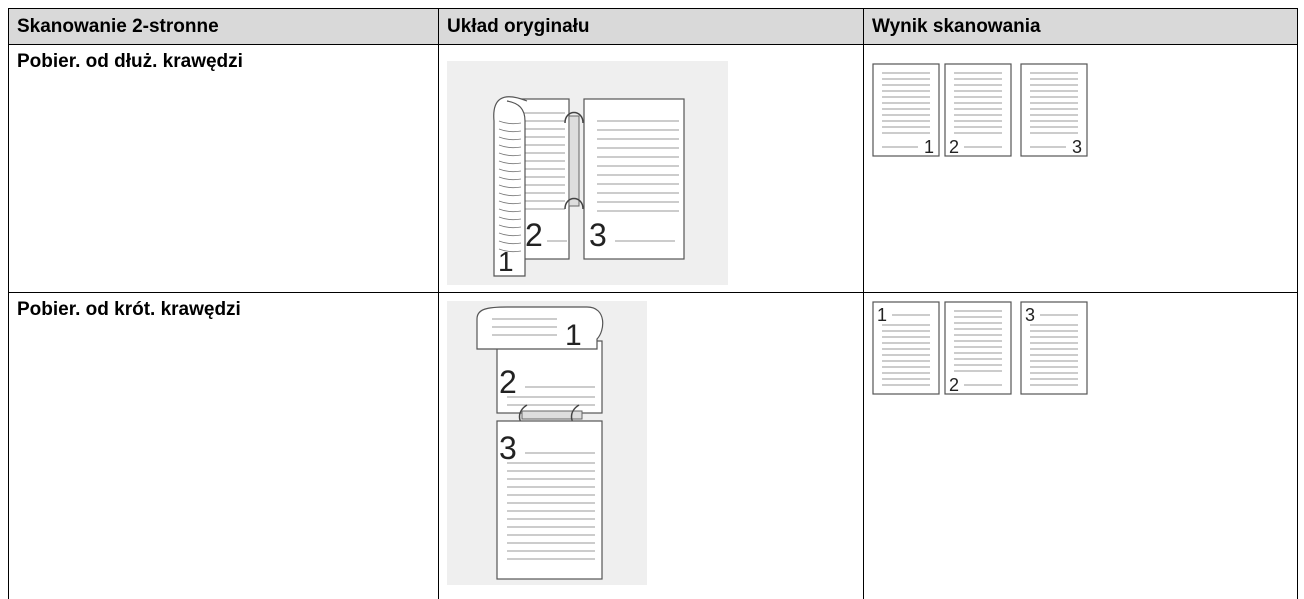  Describe the element at coordinates (574, 161) in the screenshot. I see `binding-bar` at that location.